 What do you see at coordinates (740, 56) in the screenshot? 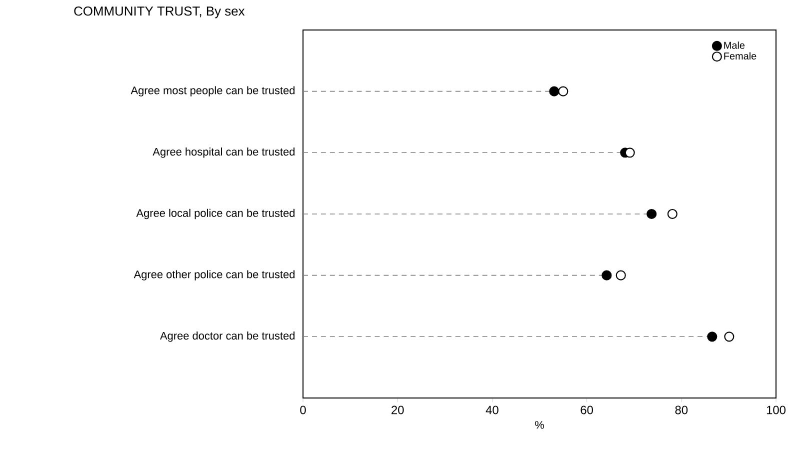
I see `legend-label: Female` at bounding box center [740, 56].